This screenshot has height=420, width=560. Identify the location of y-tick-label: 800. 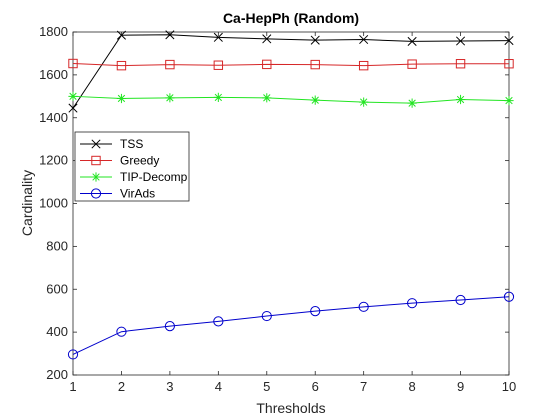
(57, 245).